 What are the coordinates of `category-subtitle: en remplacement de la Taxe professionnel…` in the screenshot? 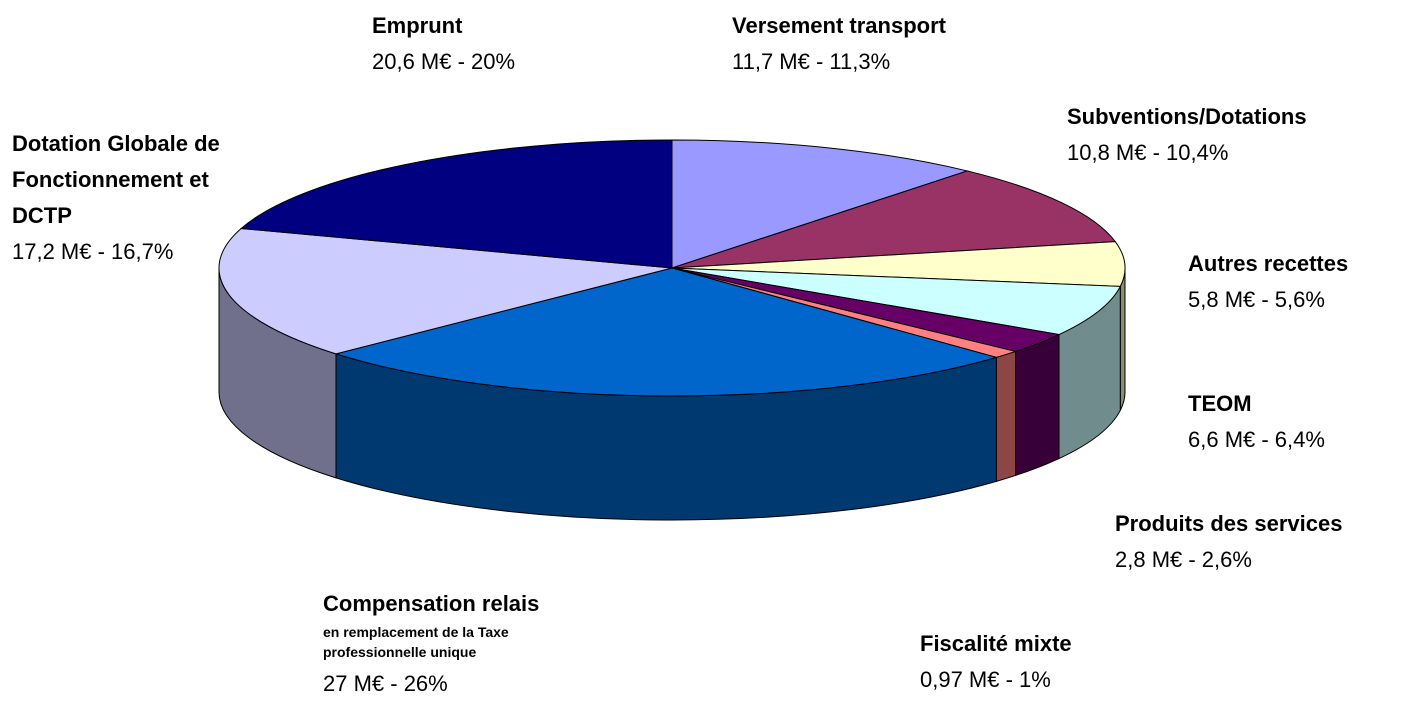 It's located at (416, 642).